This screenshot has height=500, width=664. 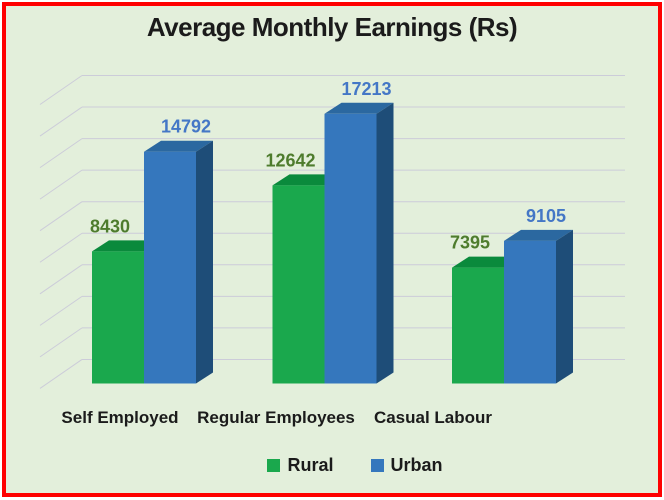 I want to click on legend-label-rural: Rural, so click(x=310, y=465).